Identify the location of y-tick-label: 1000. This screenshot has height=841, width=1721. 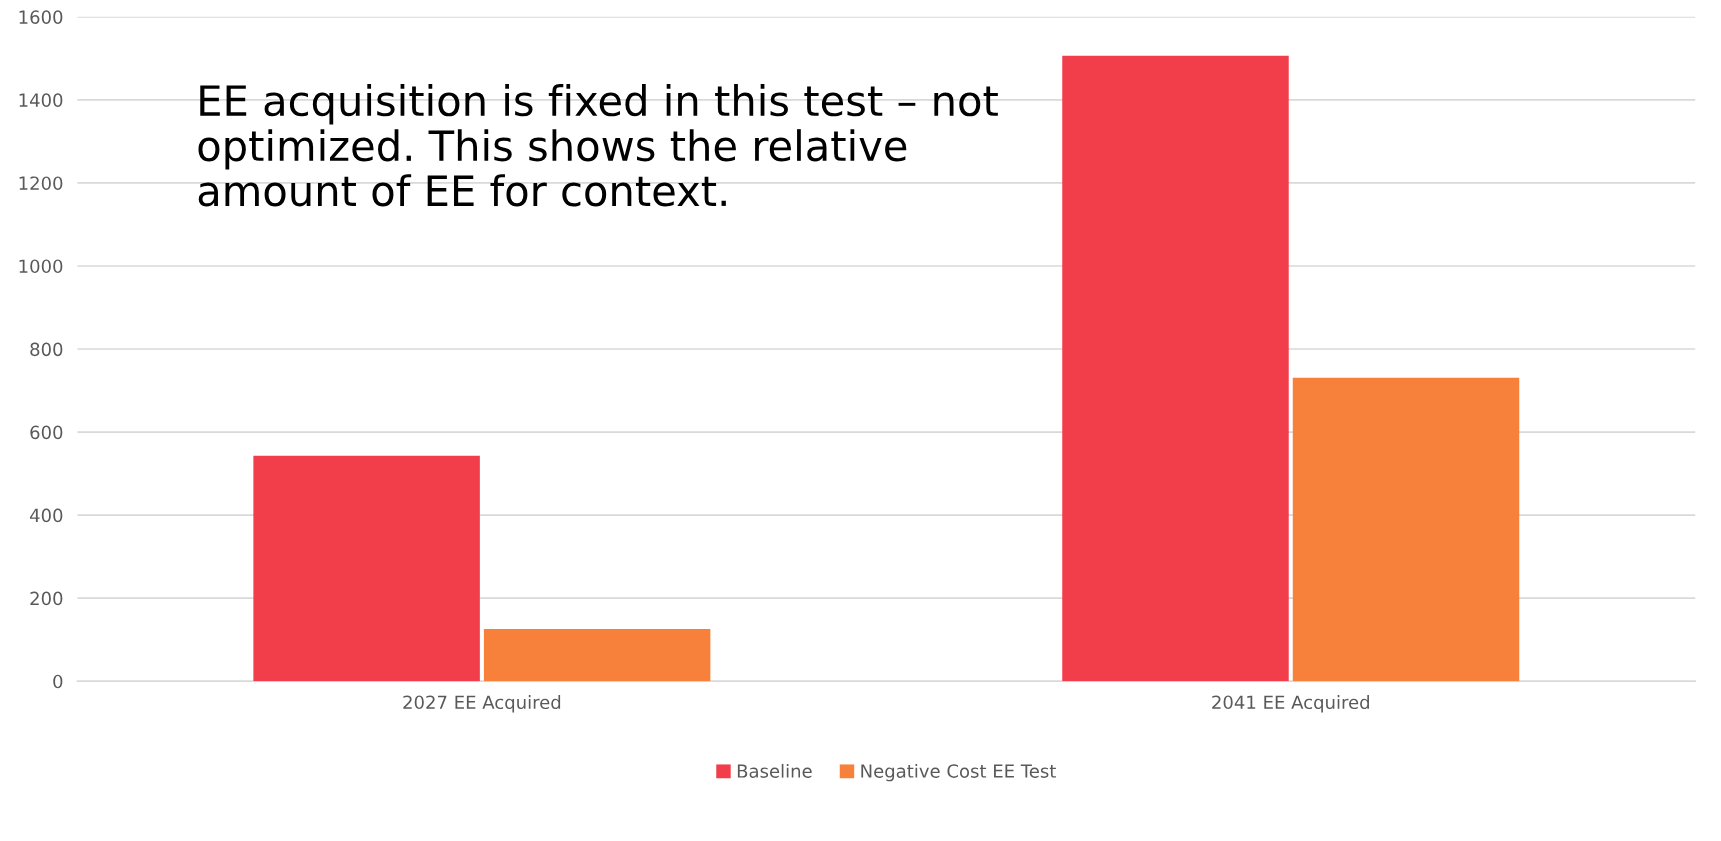
(41, 266).